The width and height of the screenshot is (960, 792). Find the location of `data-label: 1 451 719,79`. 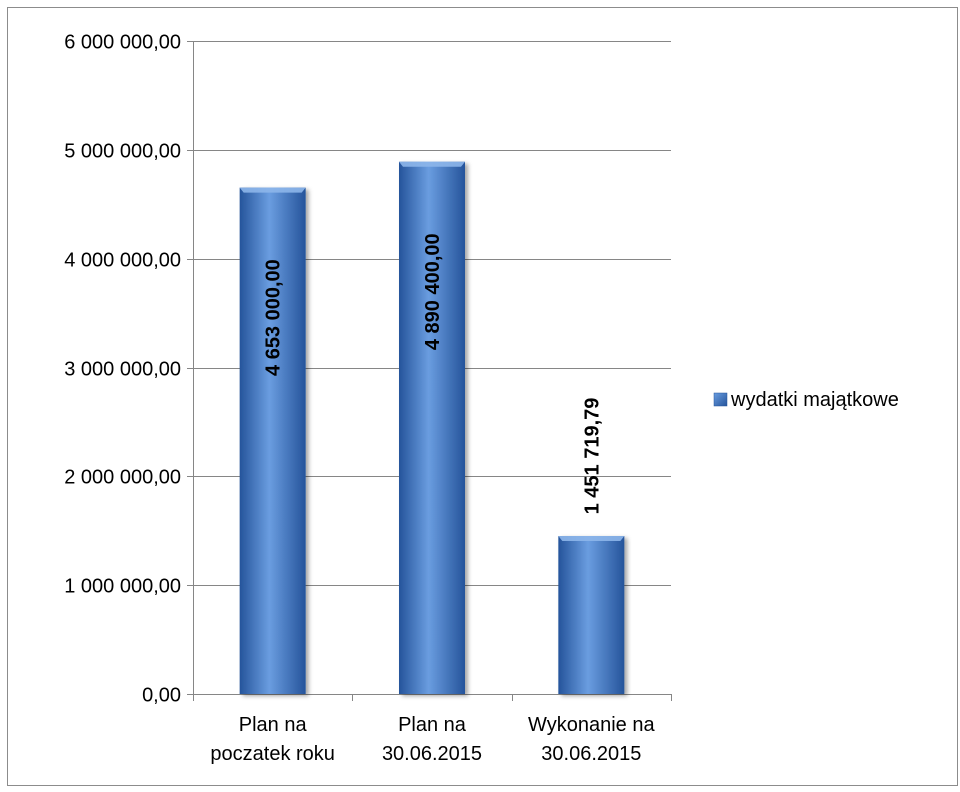

data-label: 1 451 719,79 is located at coordinates (592, 456).